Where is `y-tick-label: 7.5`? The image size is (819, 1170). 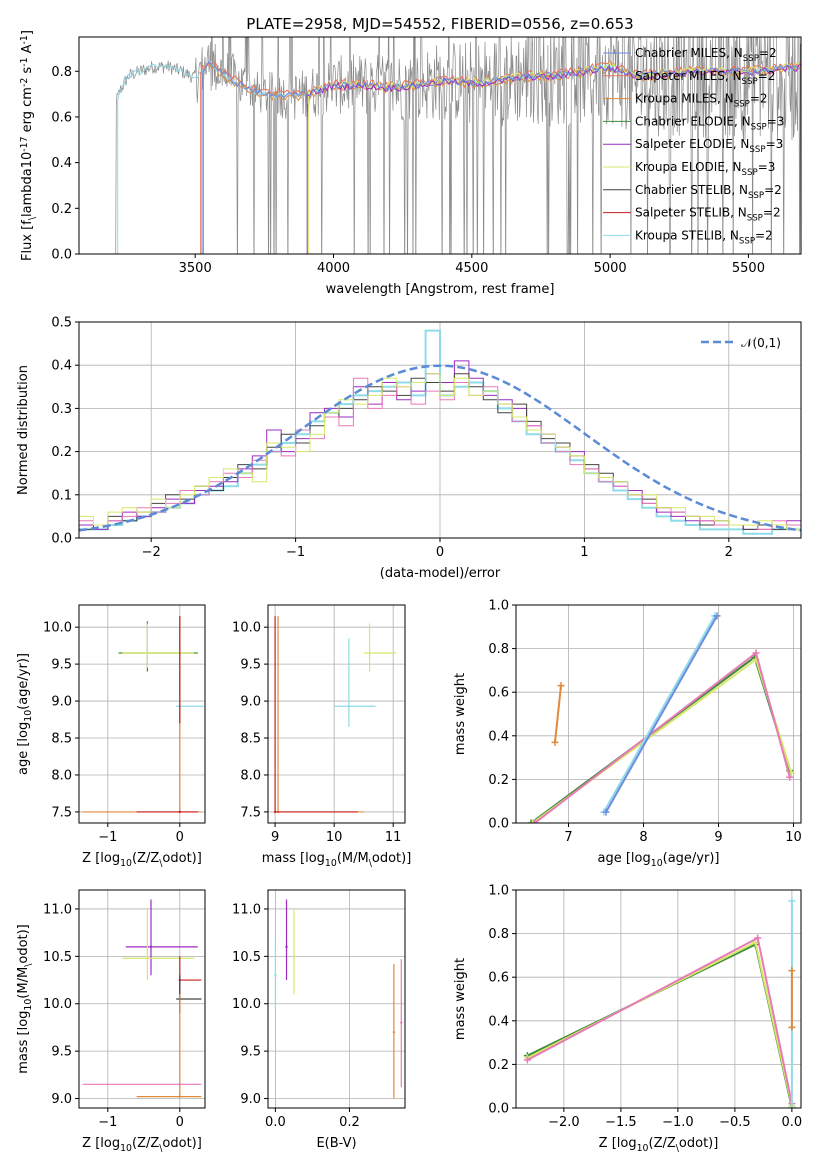 y-tick-label: 7.5 is located at coordinates (250, 812).